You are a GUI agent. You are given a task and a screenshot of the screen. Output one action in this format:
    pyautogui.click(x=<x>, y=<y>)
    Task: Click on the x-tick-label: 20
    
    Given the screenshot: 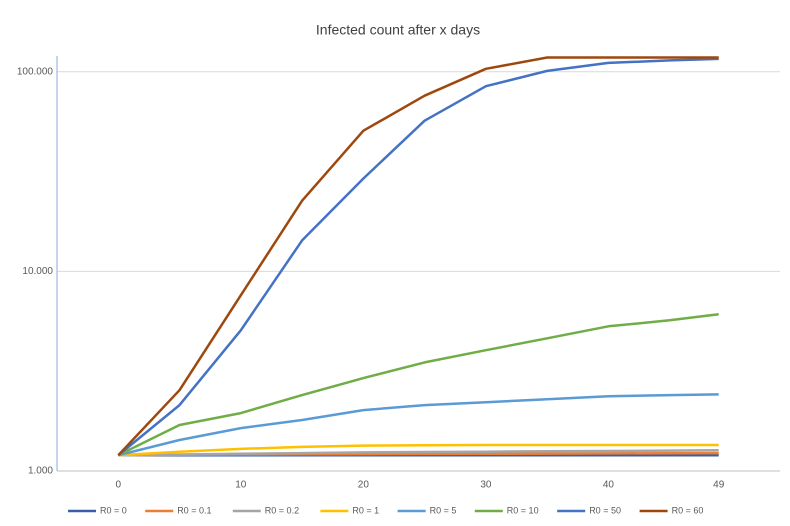 What is the action you would take?
    pyautogui.click(x=364, y=485)
    